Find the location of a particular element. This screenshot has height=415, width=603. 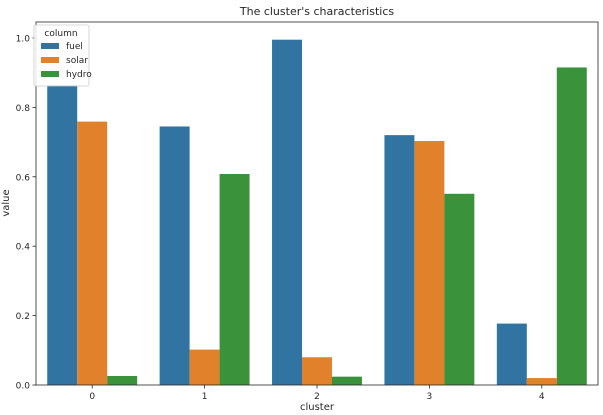

x-tick-label: 2 is located at coordinates (317, 397).